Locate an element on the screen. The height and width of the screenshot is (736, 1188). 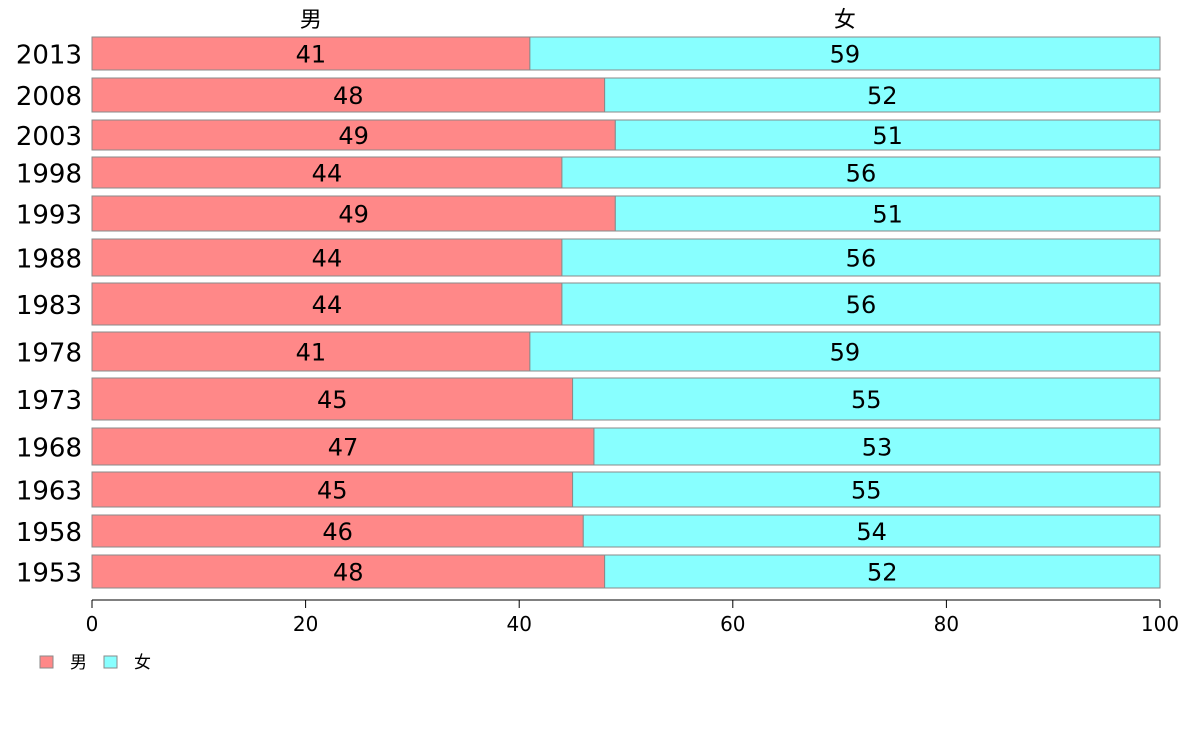
series-header: 男 is located at coordinates (311, 20).